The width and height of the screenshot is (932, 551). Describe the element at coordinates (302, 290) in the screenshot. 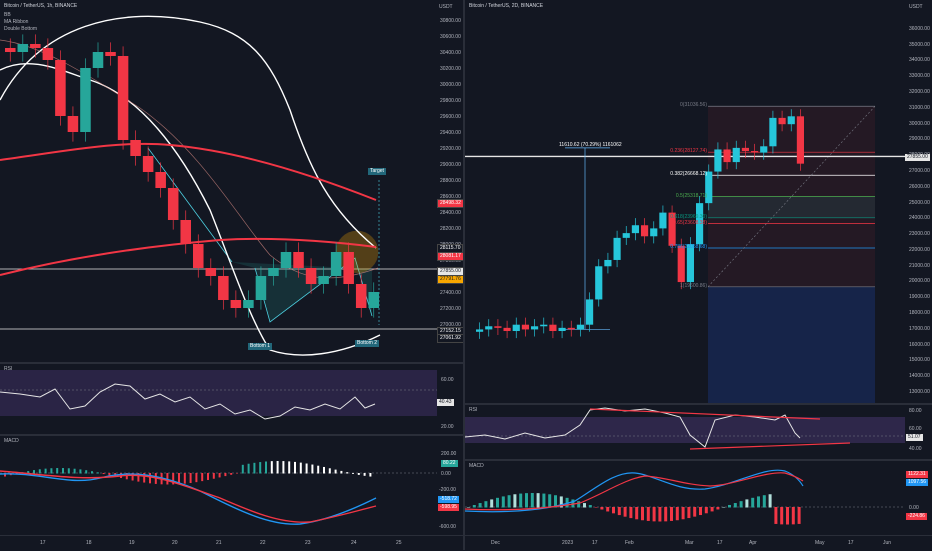

I see `double-bottom-area` at that location.